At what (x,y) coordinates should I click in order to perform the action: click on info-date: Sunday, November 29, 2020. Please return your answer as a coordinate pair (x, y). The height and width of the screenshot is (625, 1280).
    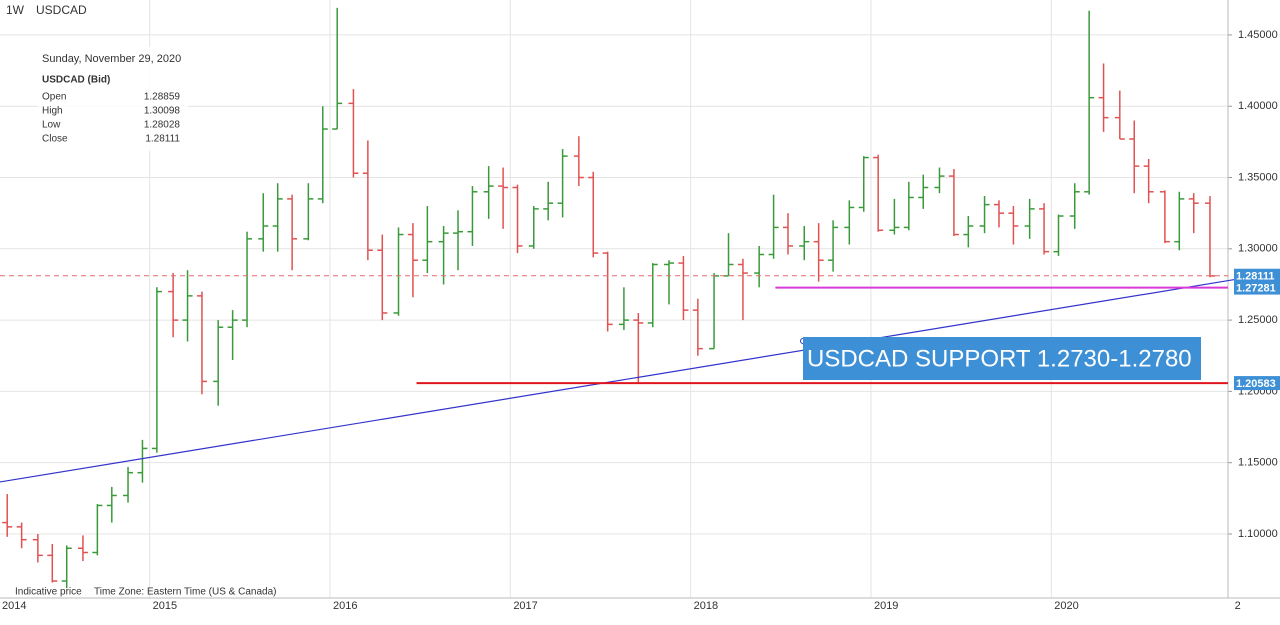
    Looking at the image, I should click on (111, 59).